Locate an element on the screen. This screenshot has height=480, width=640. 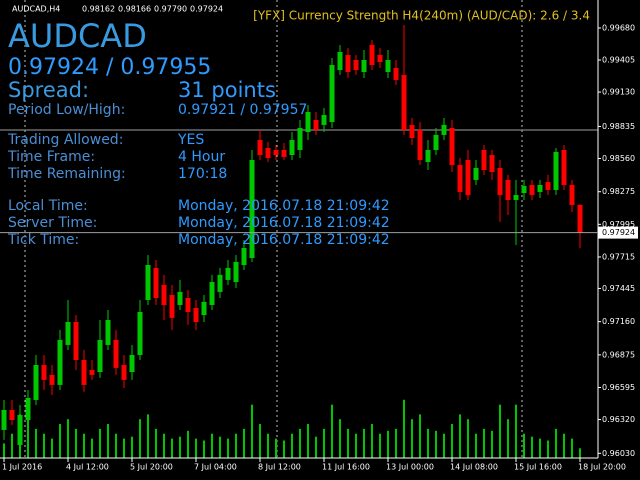
x-tick-label: 8 Jul 12:00 is located at coordinates (279, 467).